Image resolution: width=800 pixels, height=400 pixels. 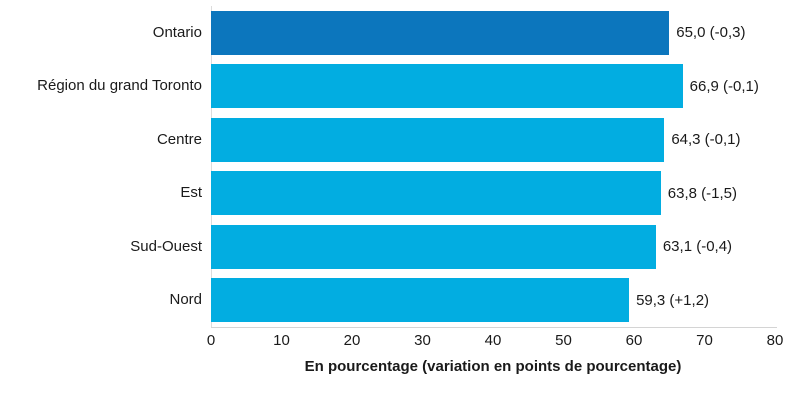 I want to click on chart-row: Ontario 65,0 (-0,3), so click(x=400, y=33).